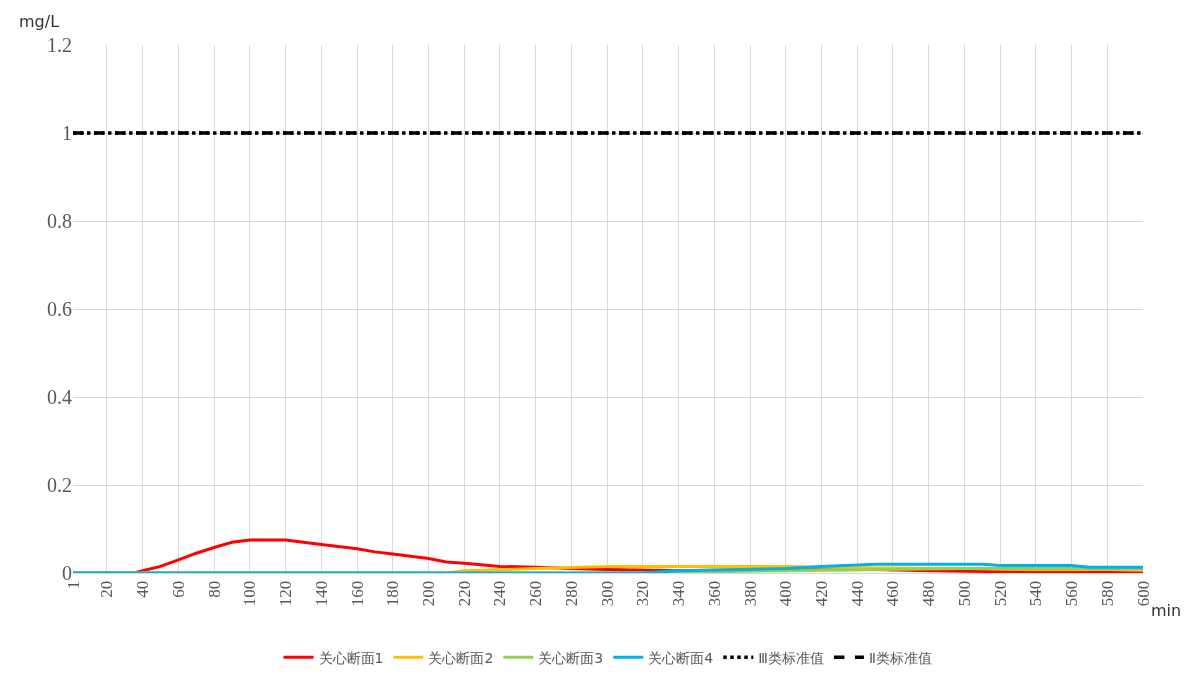 The width and height of the screenshot is (1195, 686). Describe the element at coordinates (67, 133) in the screenshot. I see `y-tick-label: 1` at that location.